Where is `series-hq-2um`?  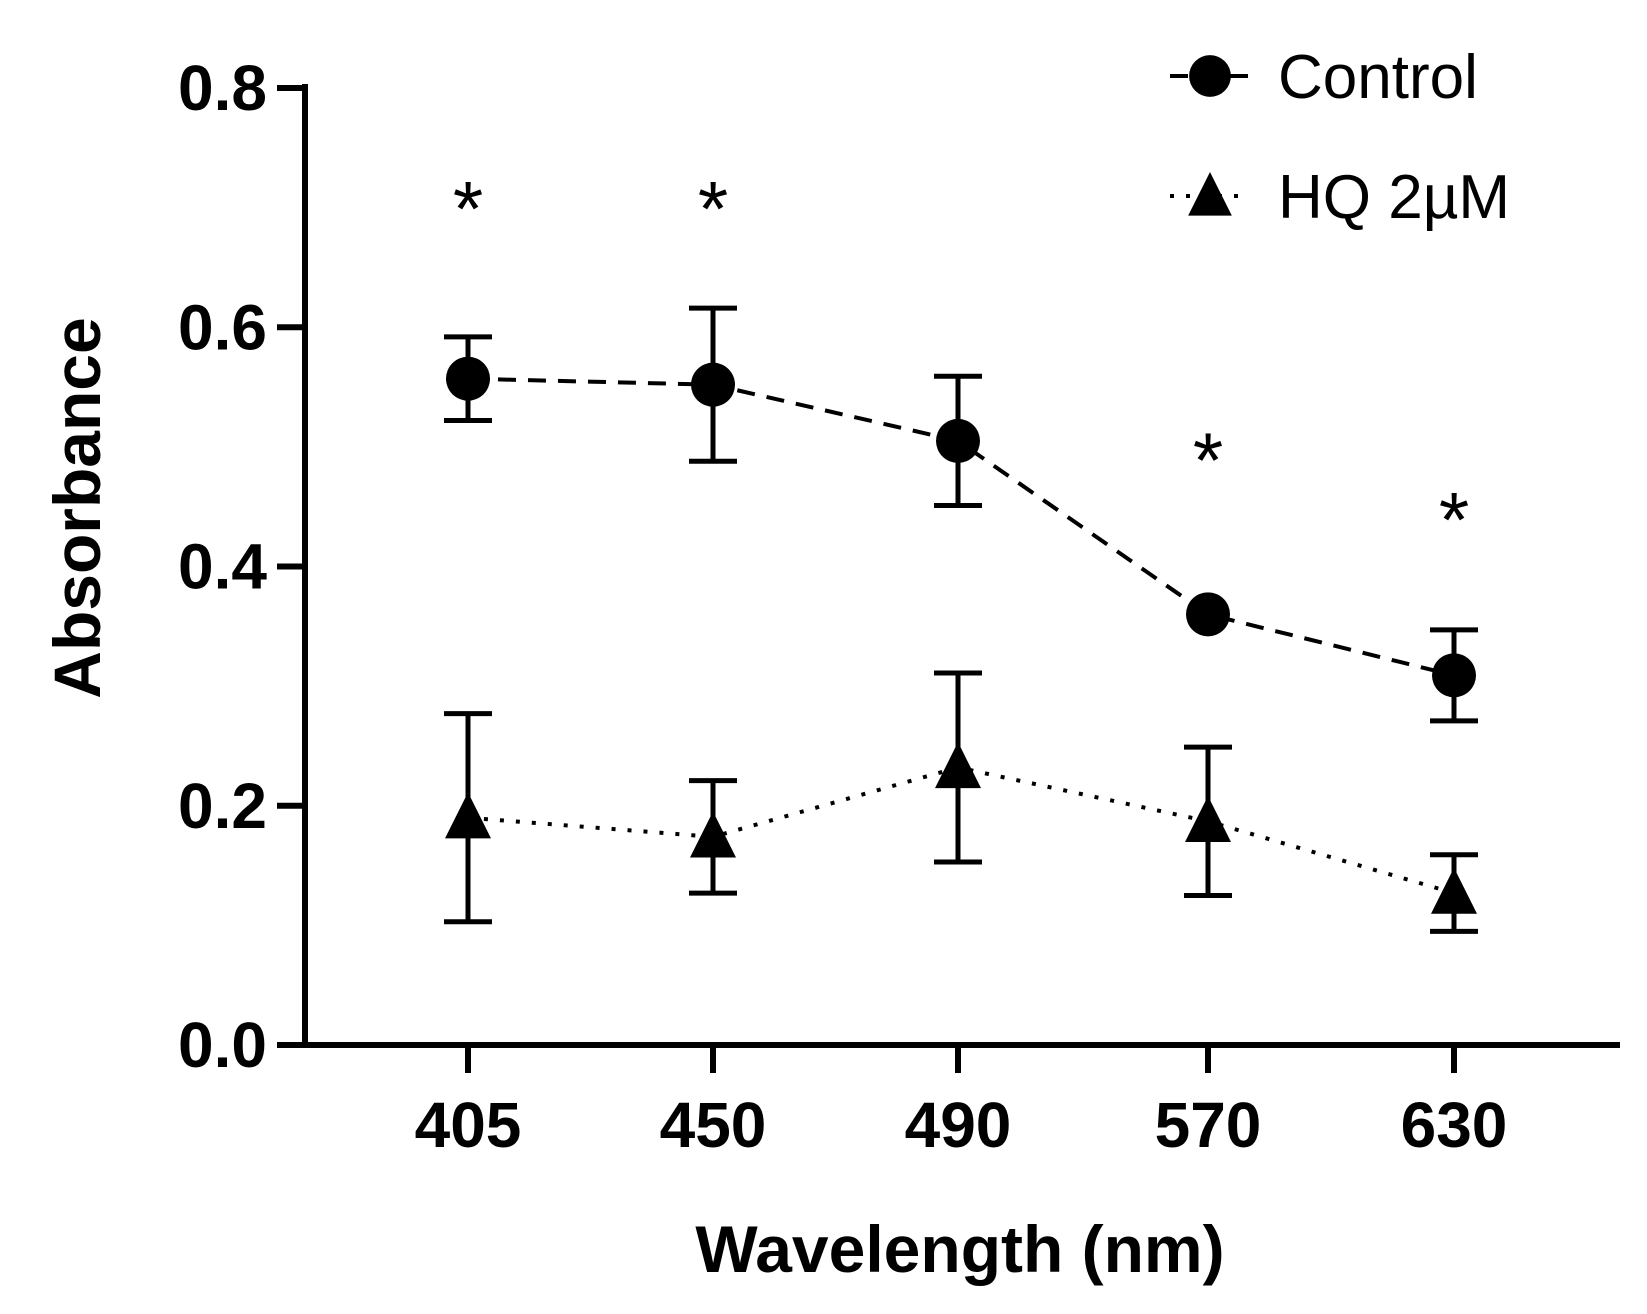 series-hq-2um is located at coordinates (961, 802).